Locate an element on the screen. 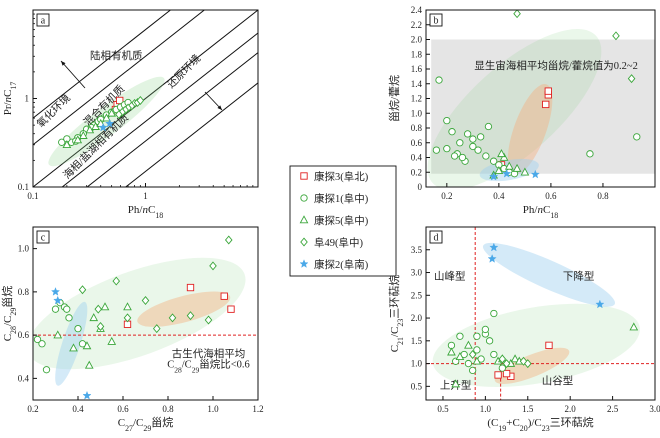  arrow-line is located at coordinates (73, 74).